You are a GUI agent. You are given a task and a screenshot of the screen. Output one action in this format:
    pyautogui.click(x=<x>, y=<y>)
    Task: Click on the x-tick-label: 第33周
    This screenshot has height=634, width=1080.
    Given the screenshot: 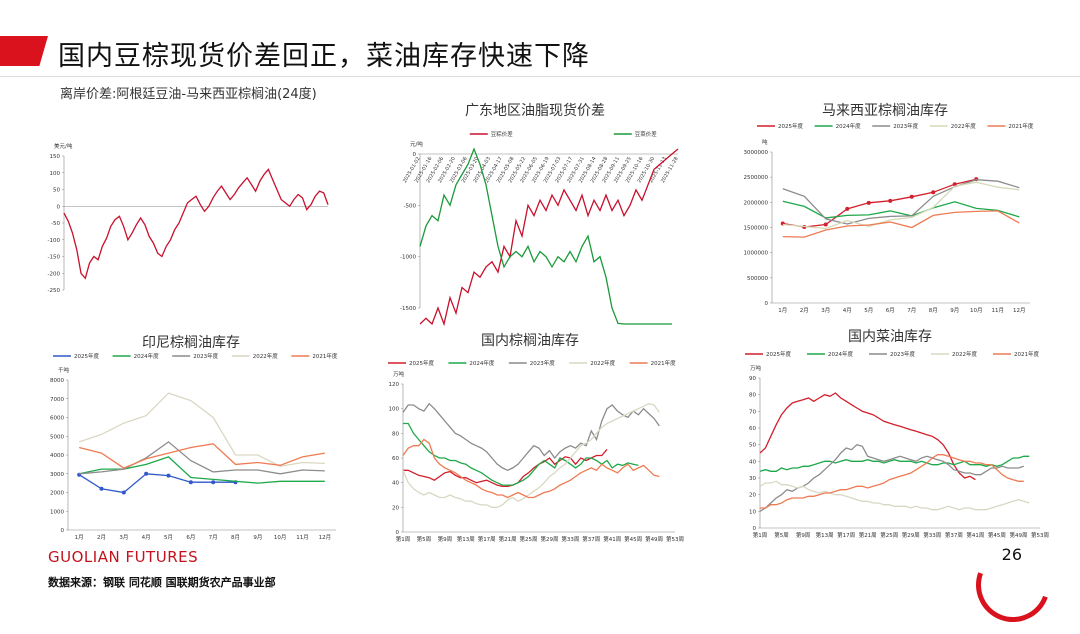 What is the action you would take?
    pyautogui.click(x=570, y=539)
    